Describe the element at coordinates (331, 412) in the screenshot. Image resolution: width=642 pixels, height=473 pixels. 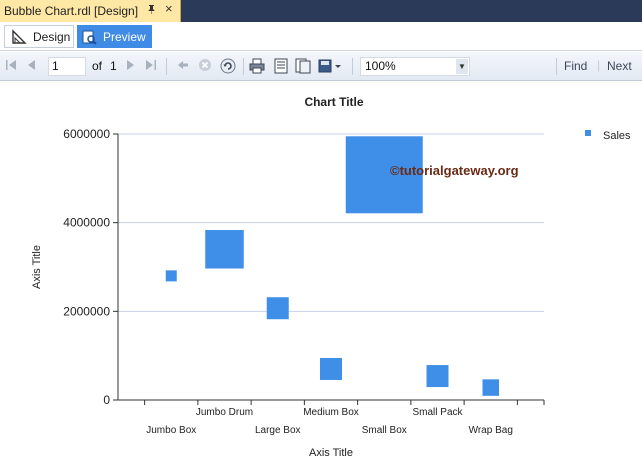
I see `x-tick-label: Medium Box` at that location.